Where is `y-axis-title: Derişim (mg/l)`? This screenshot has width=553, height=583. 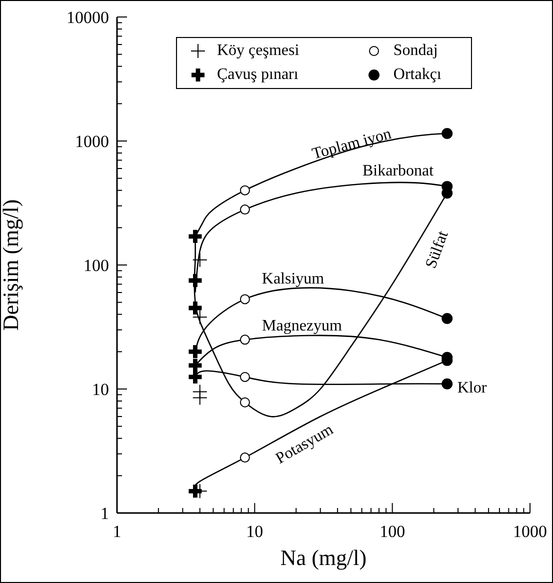 y-axis-title: Derişim (mg/l) is located at coordinates (11, 265).